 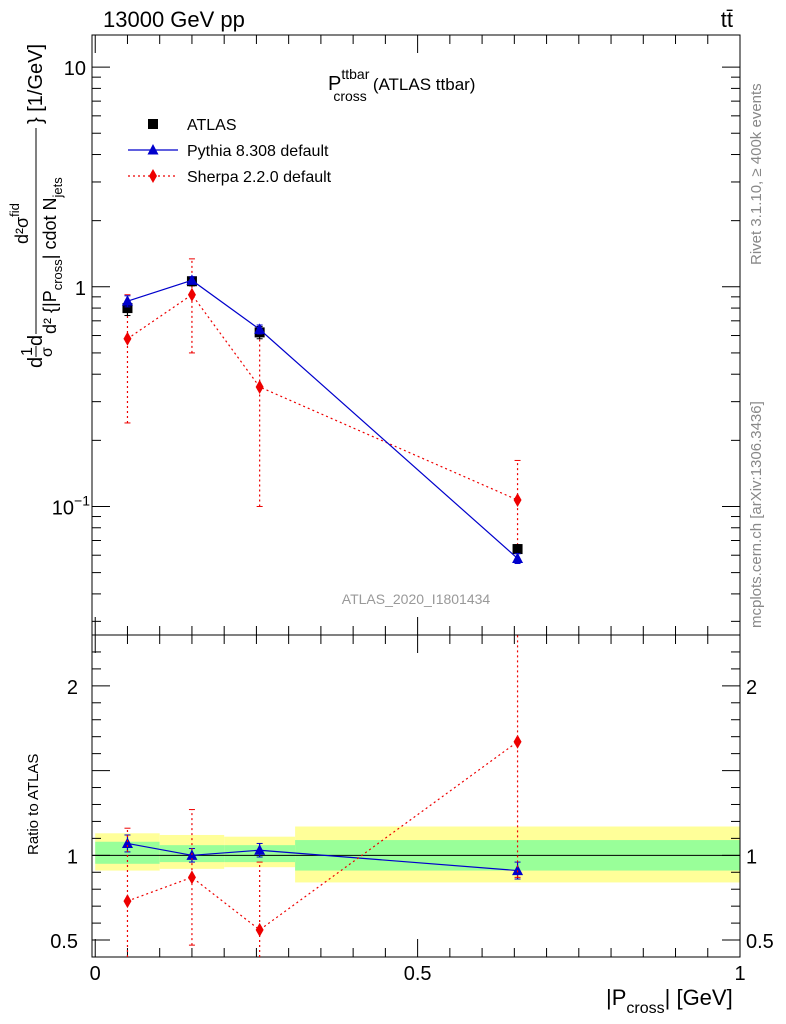 I want to click on main-series-pythia-8-308-default, so click(x=322, y=419).